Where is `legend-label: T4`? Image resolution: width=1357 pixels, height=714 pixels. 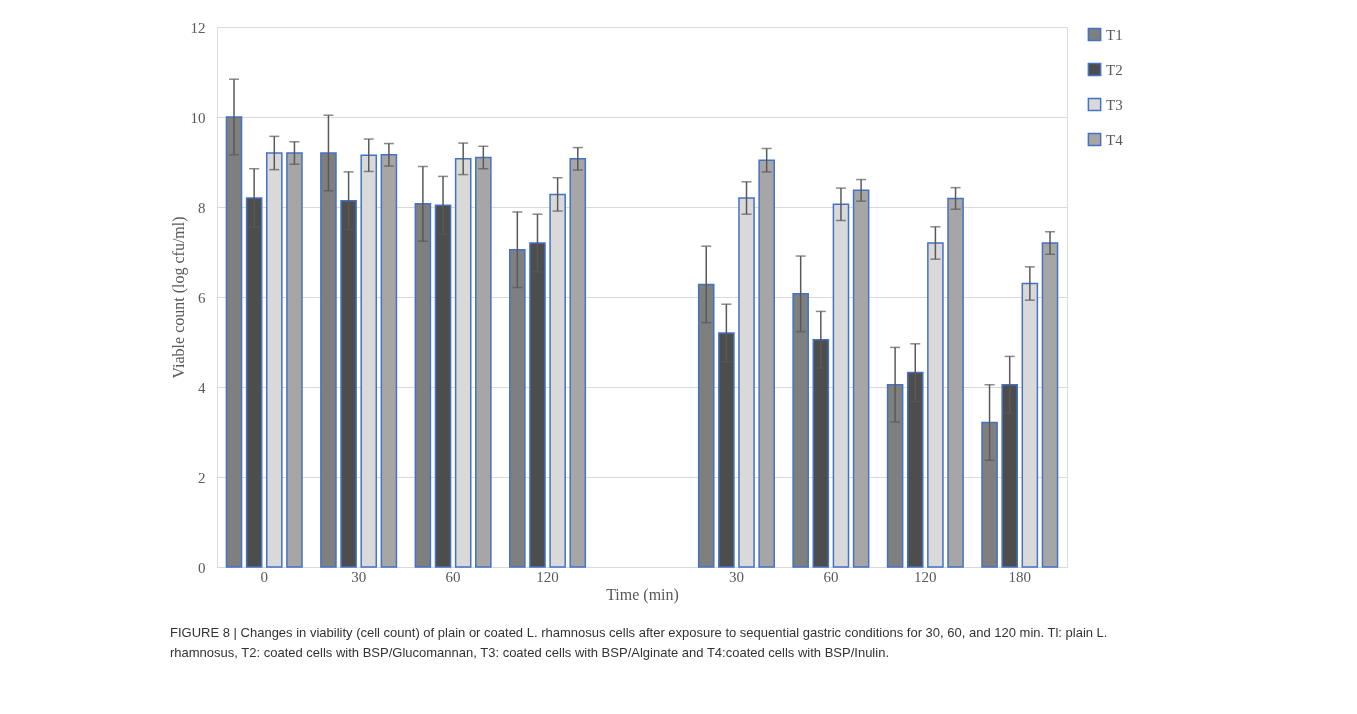
legend-label: T4 is located at coordinates (1115, 139).